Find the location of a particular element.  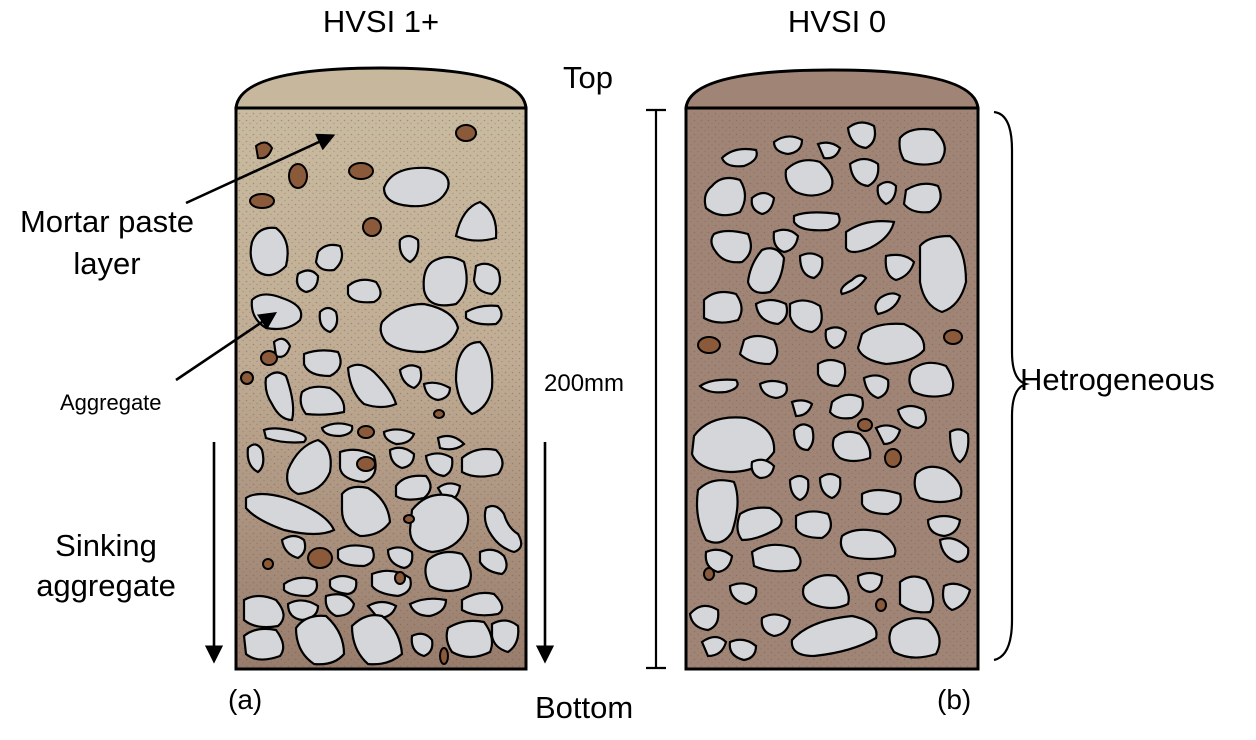

aggregate-arrow is located at coordinates (226, 346).